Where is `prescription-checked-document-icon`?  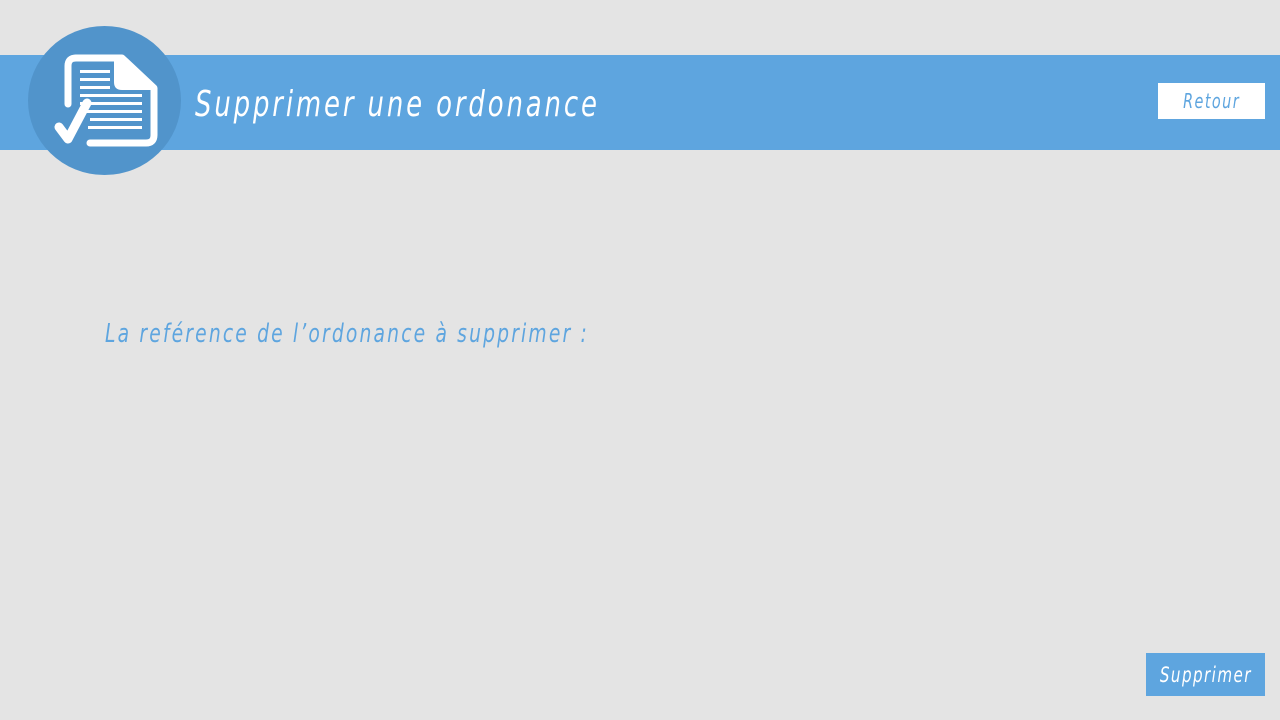 prescription-checked-document-icon is located at coordinates (106, 100).